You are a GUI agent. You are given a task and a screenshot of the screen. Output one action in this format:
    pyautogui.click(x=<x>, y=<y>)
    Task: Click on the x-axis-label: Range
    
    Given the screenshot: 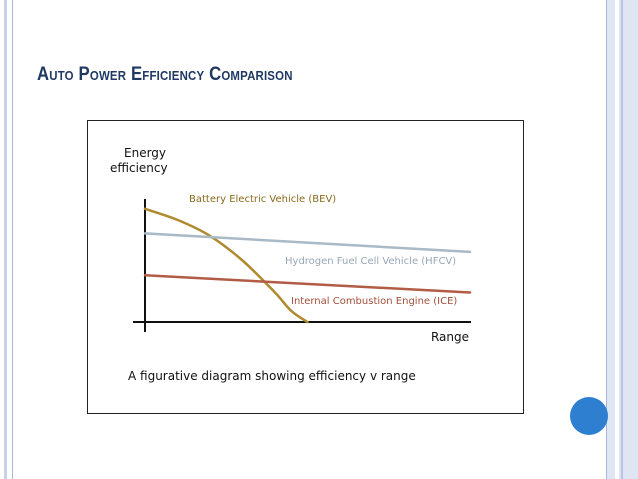 What is the action you would take?
    pyautogui.click(x=450, y=337)
    